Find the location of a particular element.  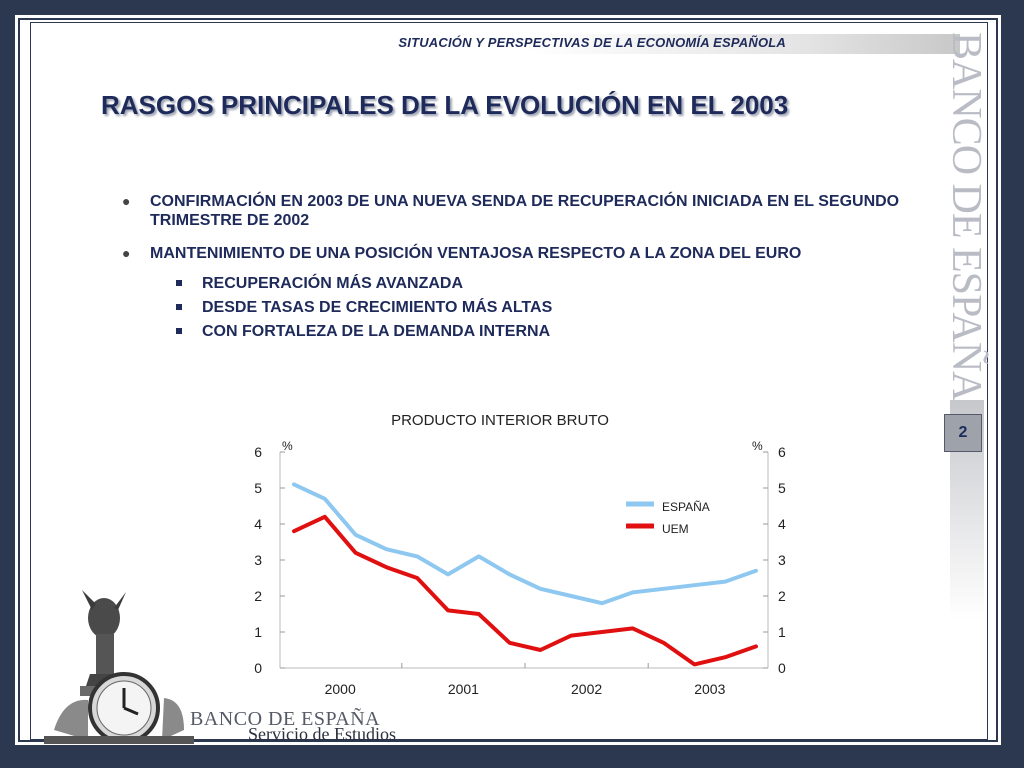

sub-bullet-item-2: DESDE TASAS DE CRECIMIENTO MÁS ALTAS is located at coordinates (364, 307).